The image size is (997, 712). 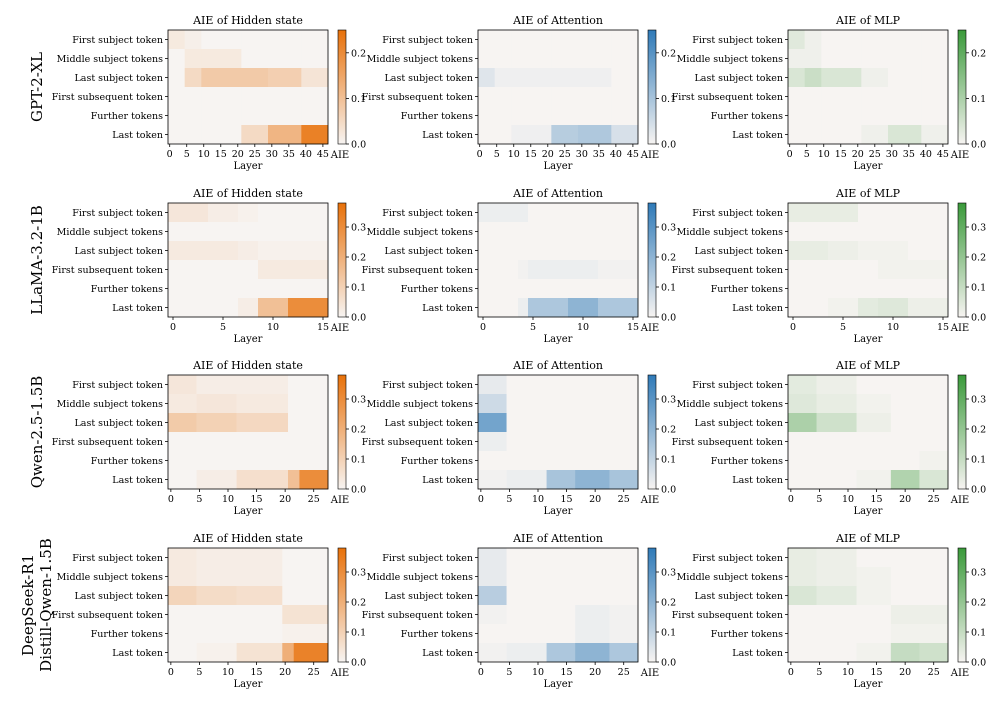 What do you see at coordinates (358, 318) in the screenshot?
I see `colorbar-tick-label: 0.0` at bounding box center [358, 318].